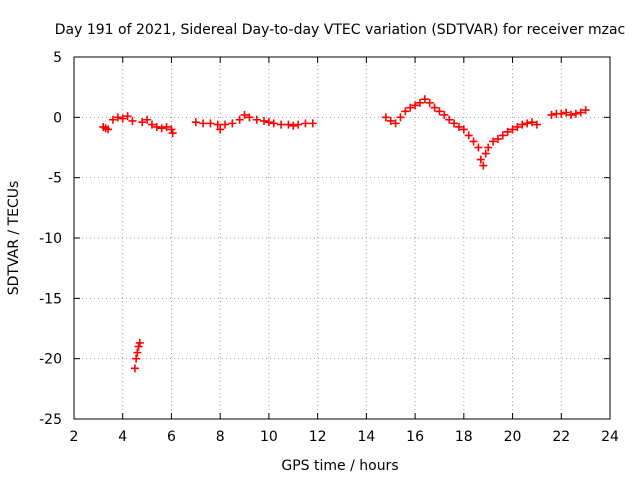 Image resolution: width=640 pixels, height=480 pixels. What do you see at coordinates (561, 437) in the screenshot?
I see `x-tick-label: 22` at bounding box center [561, 437].